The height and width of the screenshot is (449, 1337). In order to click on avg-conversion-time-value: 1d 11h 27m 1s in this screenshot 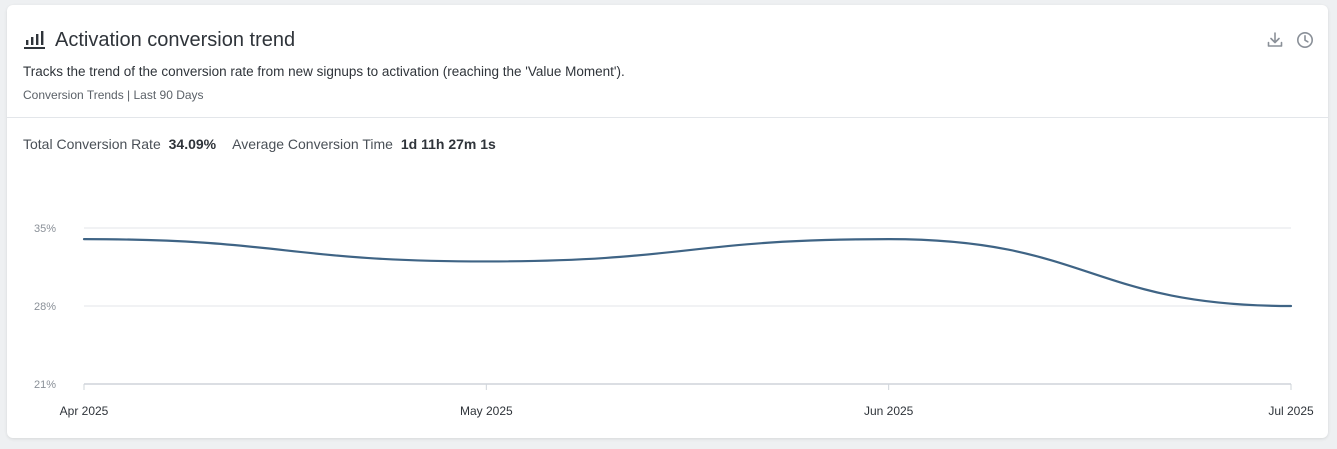, I will do `click(448, 144)`.